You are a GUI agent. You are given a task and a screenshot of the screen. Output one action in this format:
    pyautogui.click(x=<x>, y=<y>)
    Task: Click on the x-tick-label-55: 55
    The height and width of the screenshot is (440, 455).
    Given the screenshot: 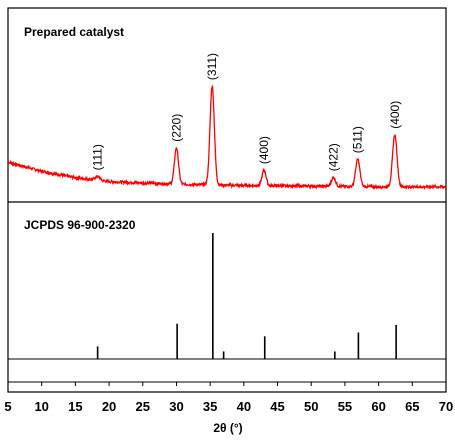 What is the action you would take?
    pyautogui.click(x=345, y=406)
    